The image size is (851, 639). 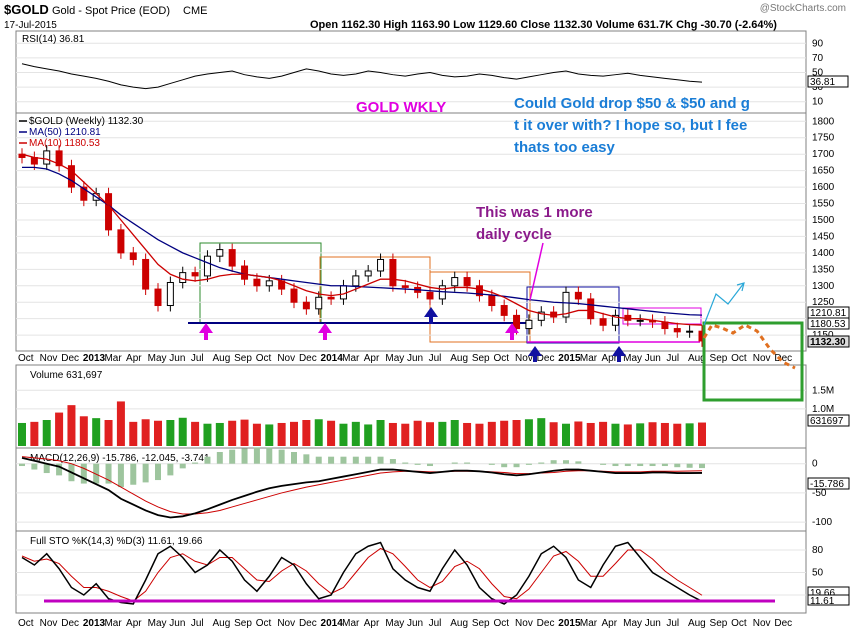 What do you see at coordinates (815, 464) in the screenshot?
I see `macd-tick-label: 0` at bounding box center [815, 464].